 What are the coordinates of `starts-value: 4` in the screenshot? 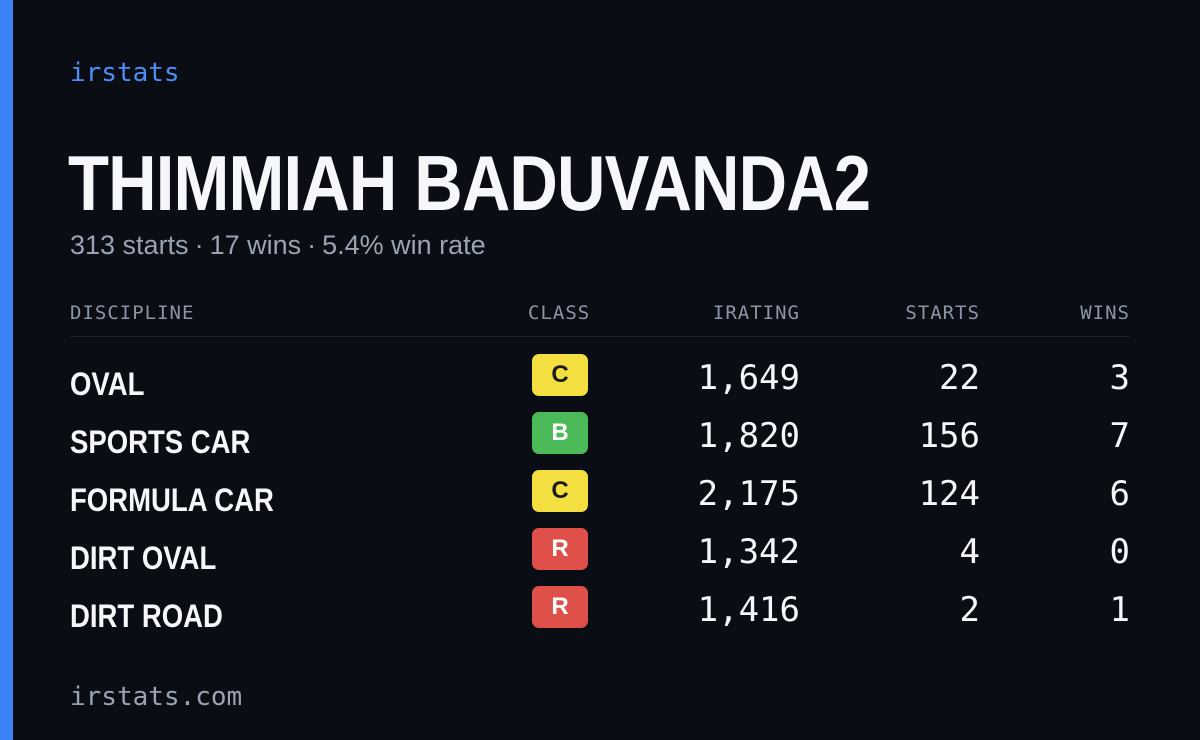 It's located at (969, 552).